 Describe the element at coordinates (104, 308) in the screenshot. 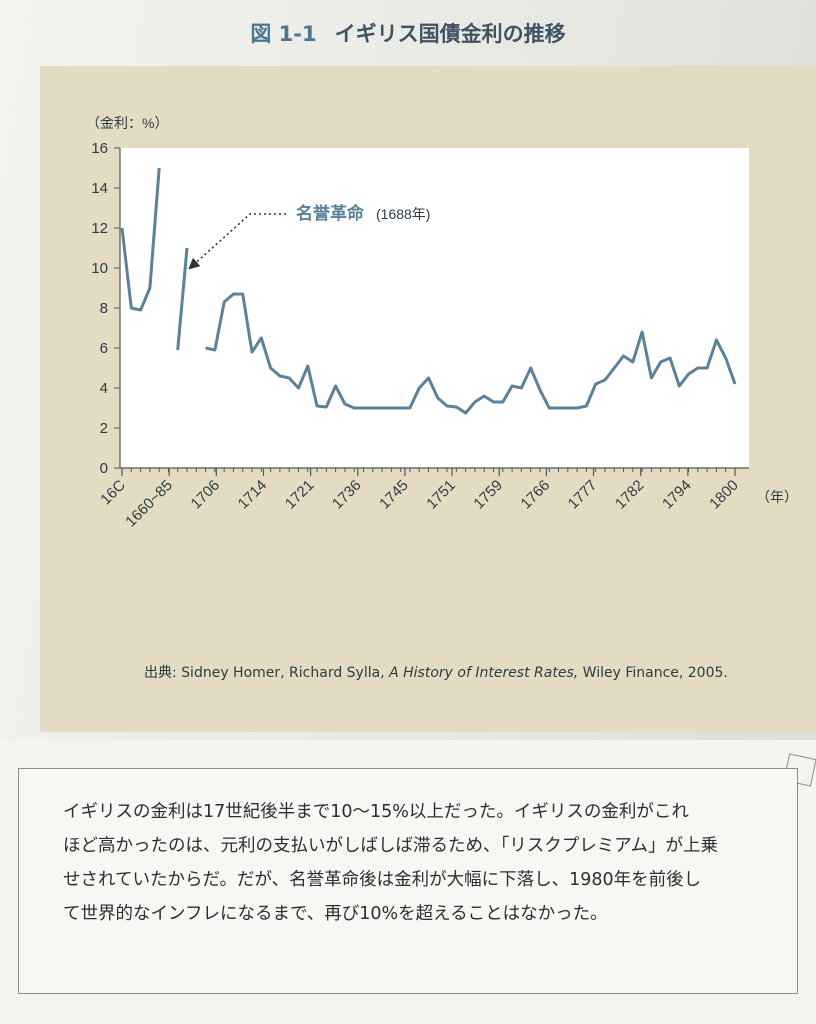

I see `y-tick-label: 8` at that location.